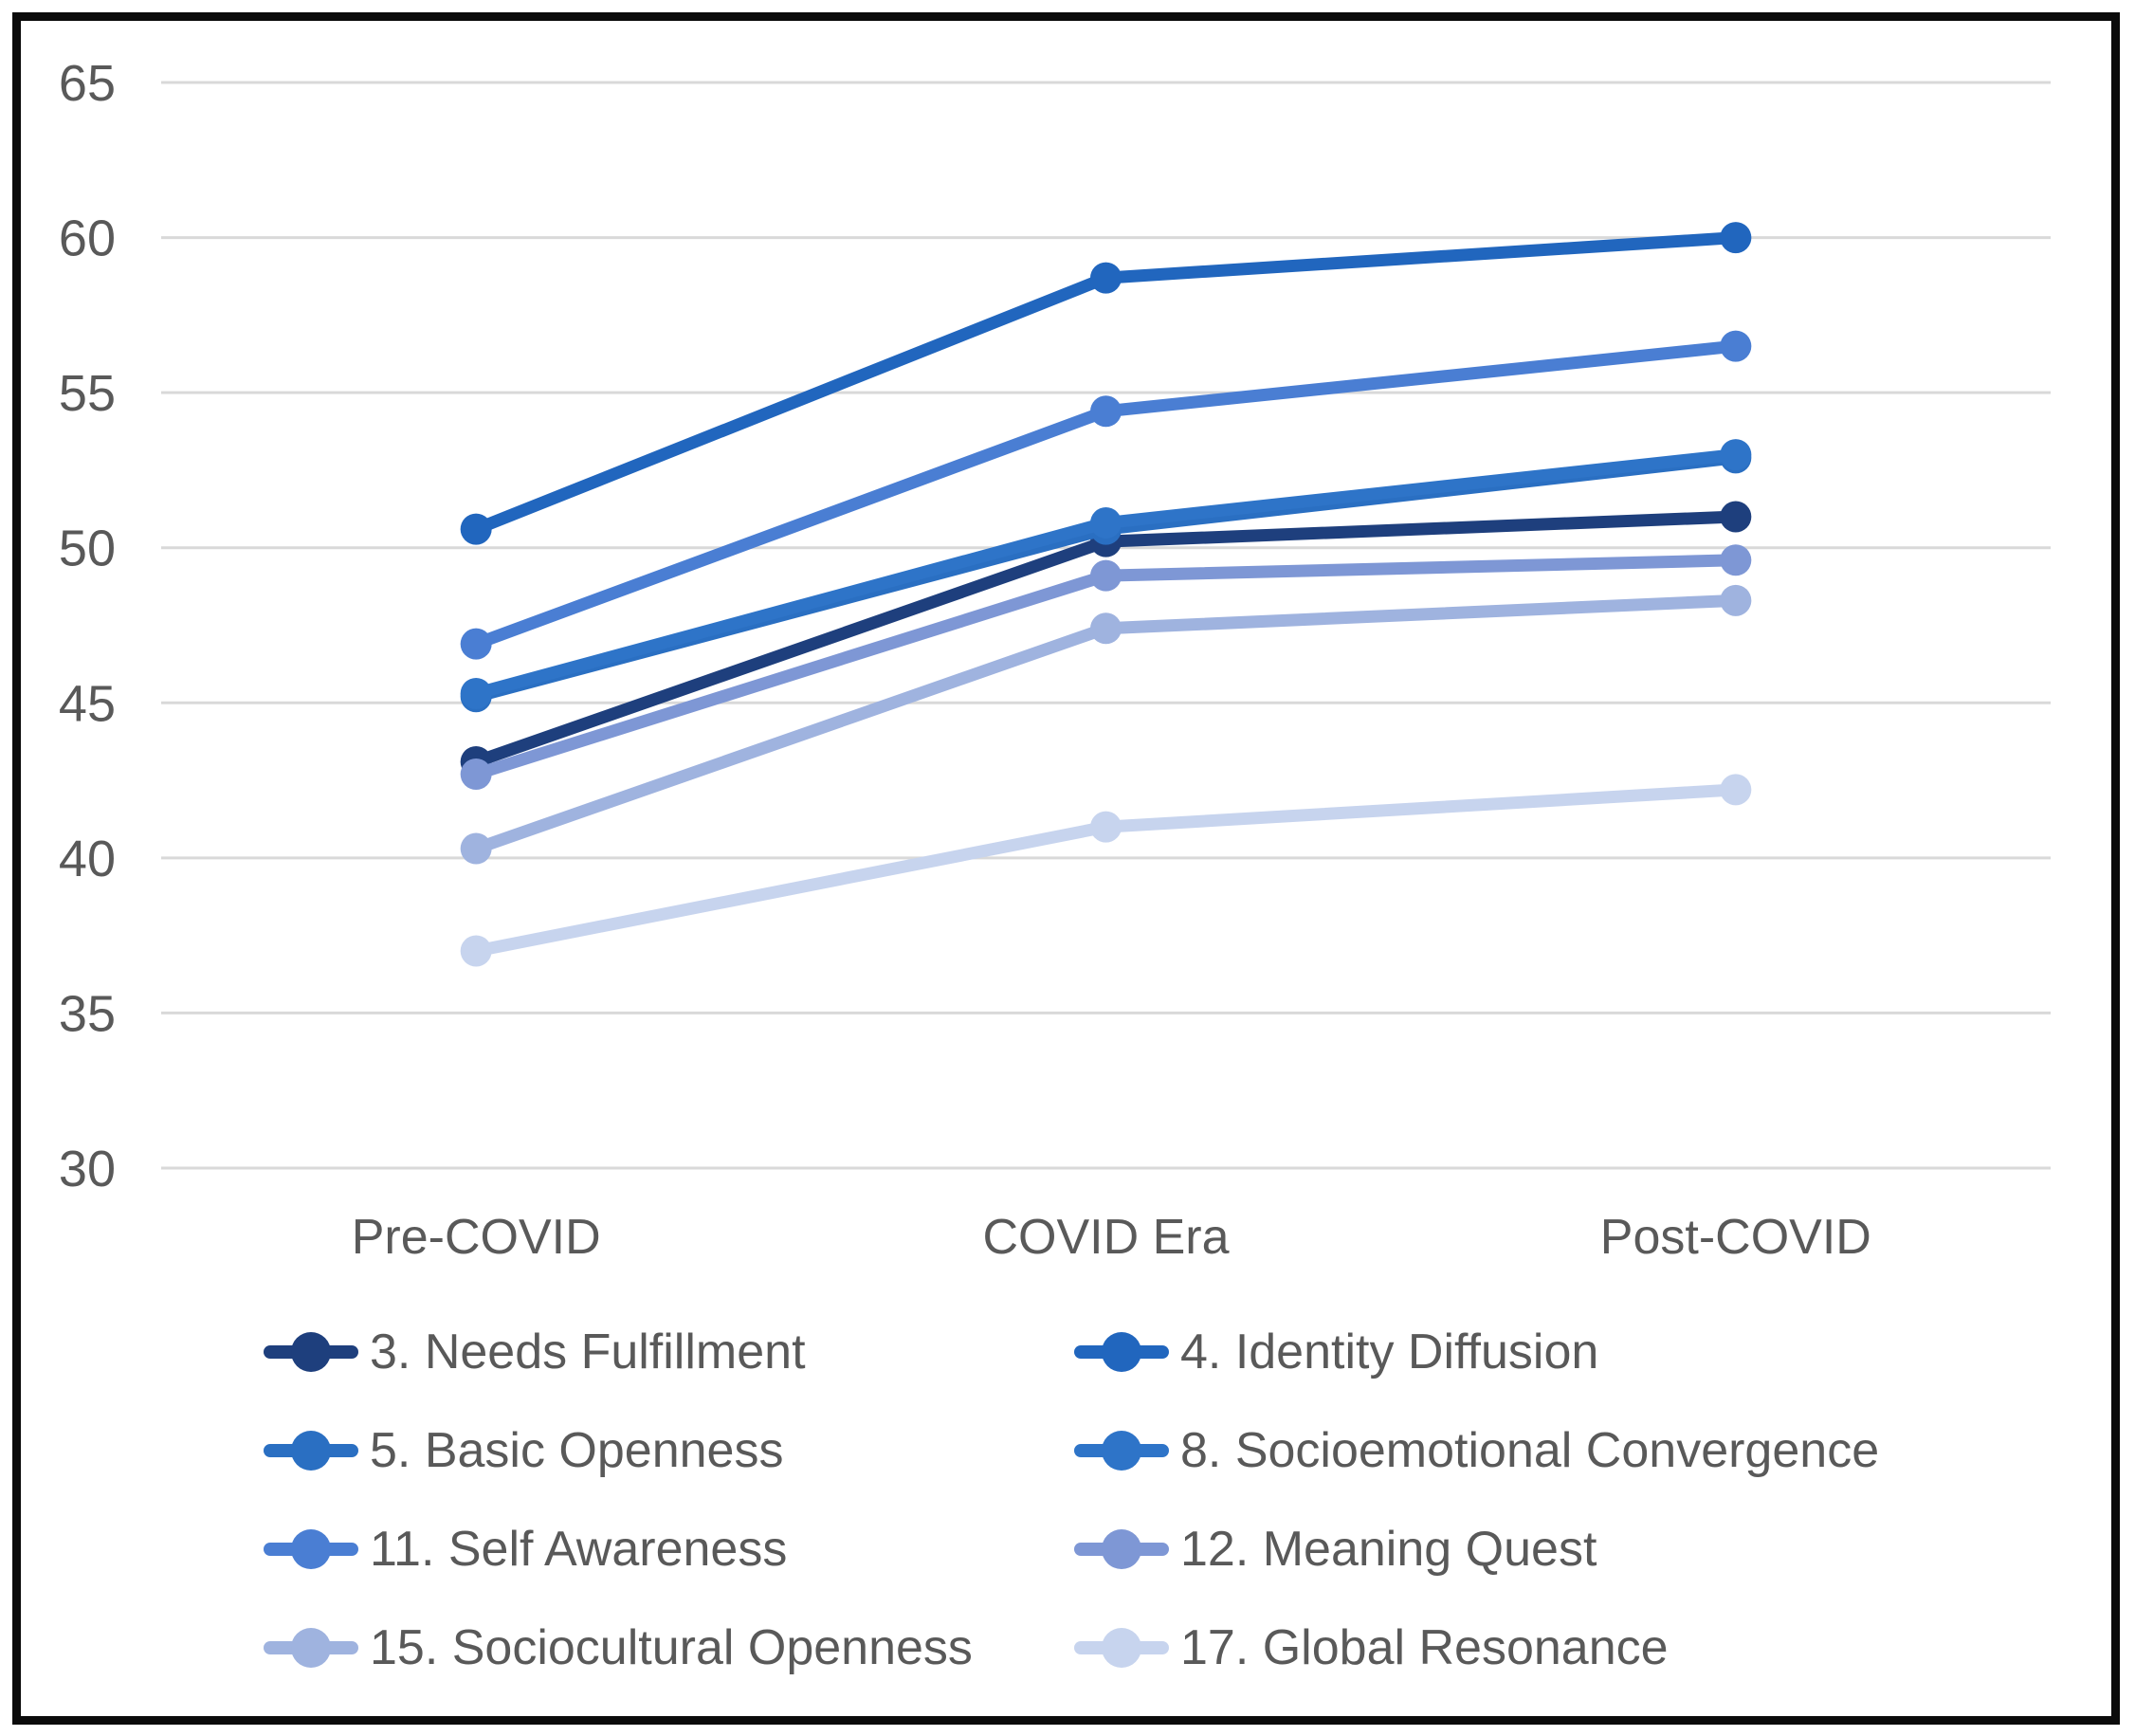  Describe the element at coordinates (476, 1237) in the screenshot. I see `x-axis-label: Pre-COVID` at that location.